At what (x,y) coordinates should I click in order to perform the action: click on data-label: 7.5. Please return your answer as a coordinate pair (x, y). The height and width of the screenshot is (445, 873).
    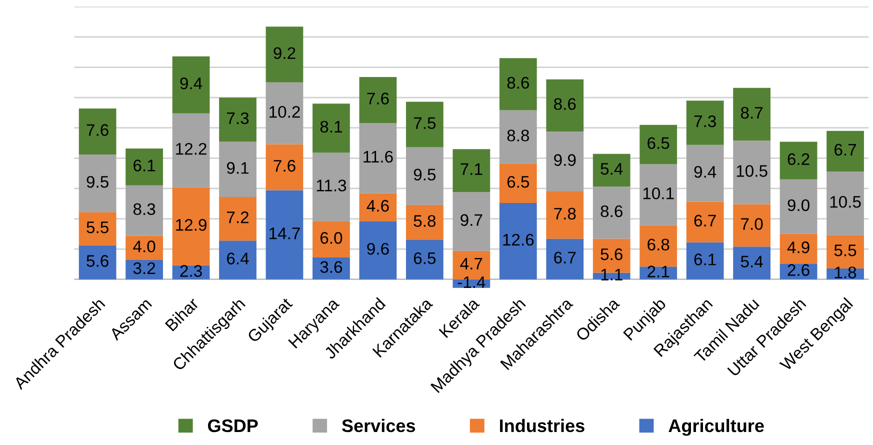
    Looking at the image, I should click on (425, 123).